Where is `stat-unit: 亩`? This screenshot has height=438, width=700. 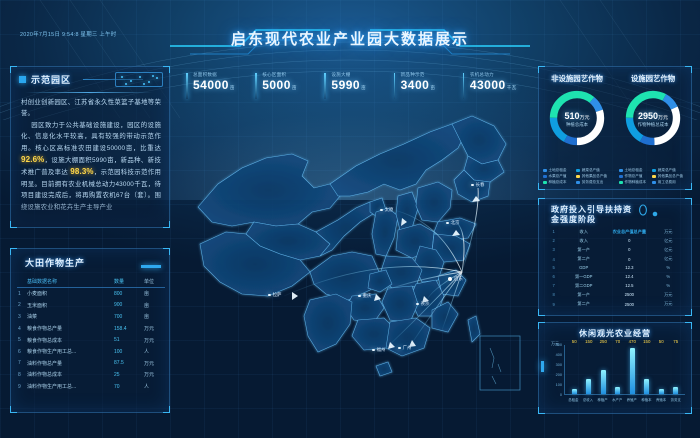 stat-unit: 亩 is located at coordinates (294, 87).